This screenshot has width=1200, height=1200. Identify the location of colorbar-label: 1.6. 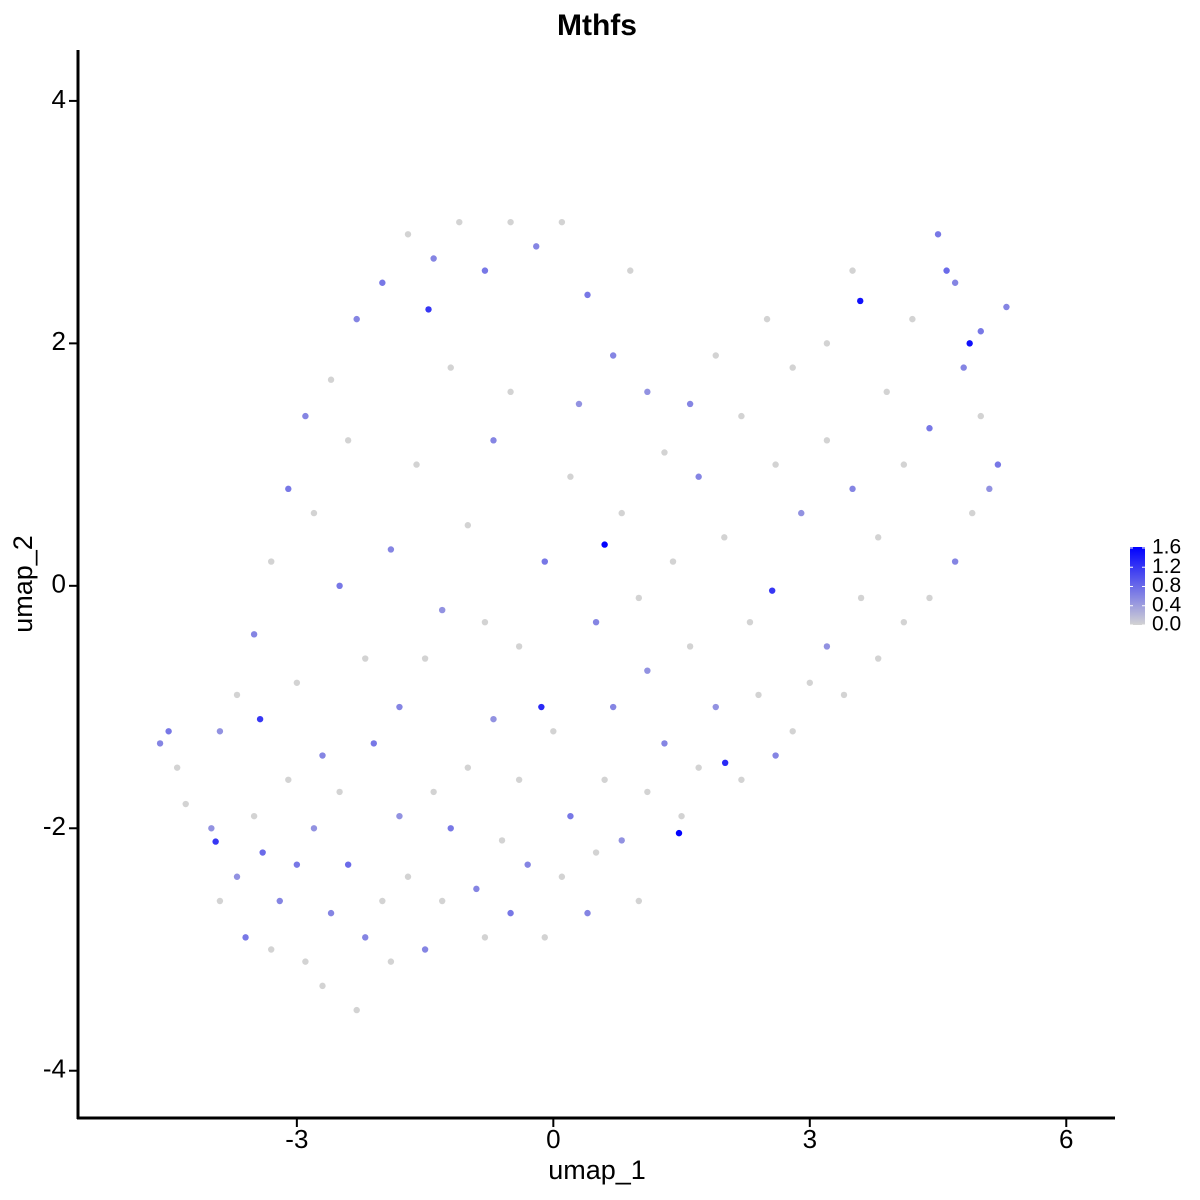
(1166, 547).